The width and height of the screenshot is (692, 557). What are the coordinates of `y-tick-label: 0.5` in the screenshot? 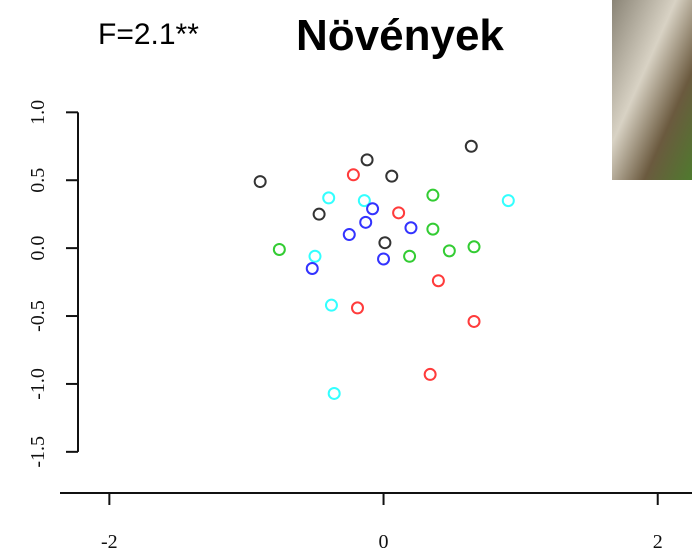 It's located at (38, 180).